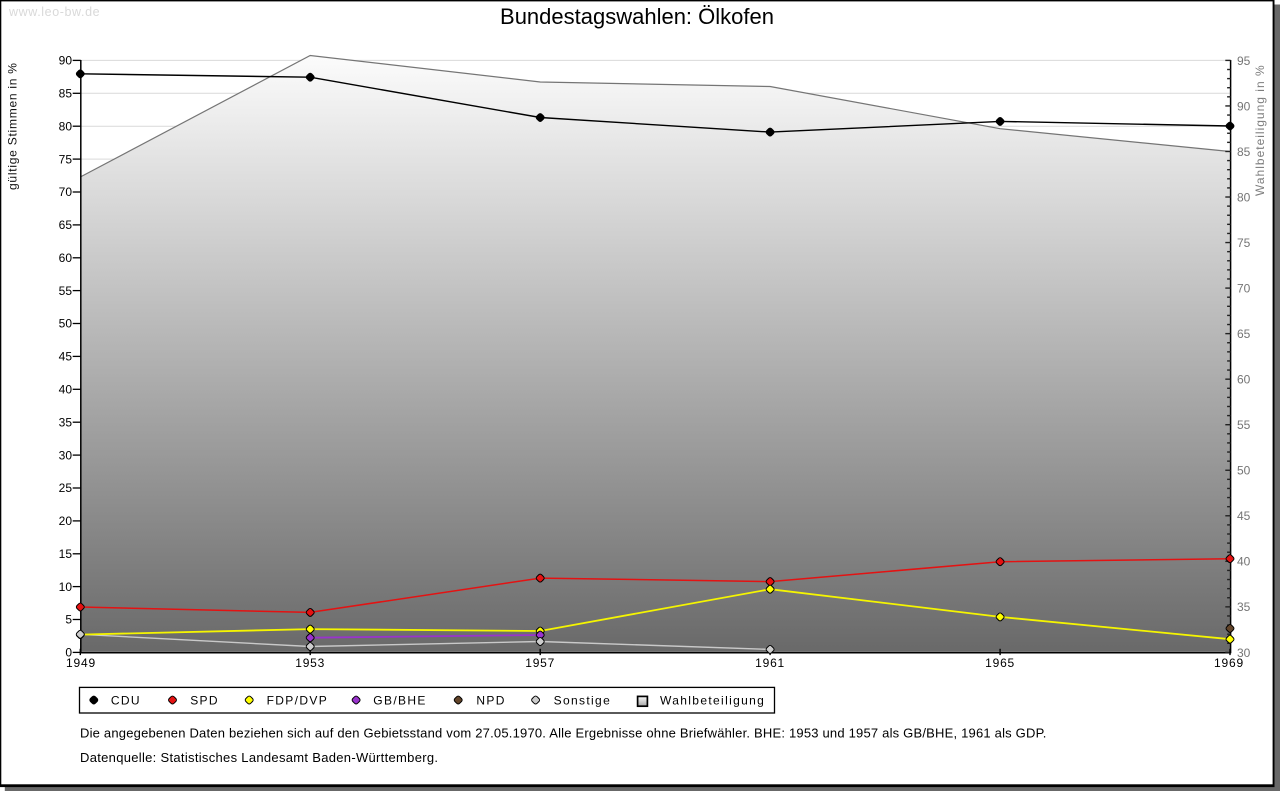  What do you see at coordinates (297, 701) in the screenshot?
I see `svg-text: FDP/DVP` at bounding box center [297, 701].